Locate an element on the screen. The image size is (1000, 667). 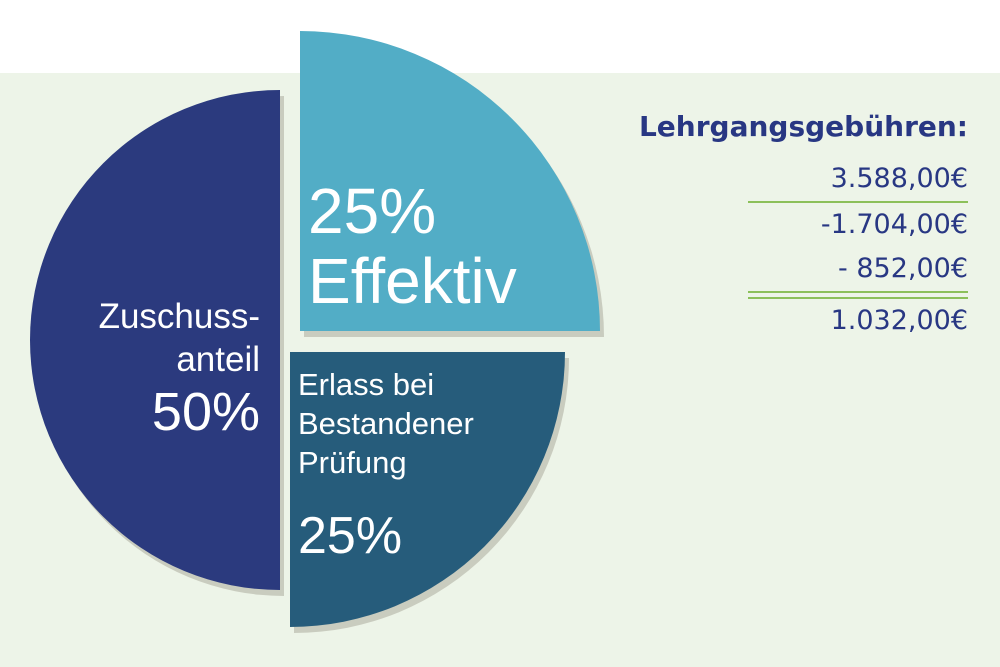
slice-effektiv is located at coordinates (450, 181).